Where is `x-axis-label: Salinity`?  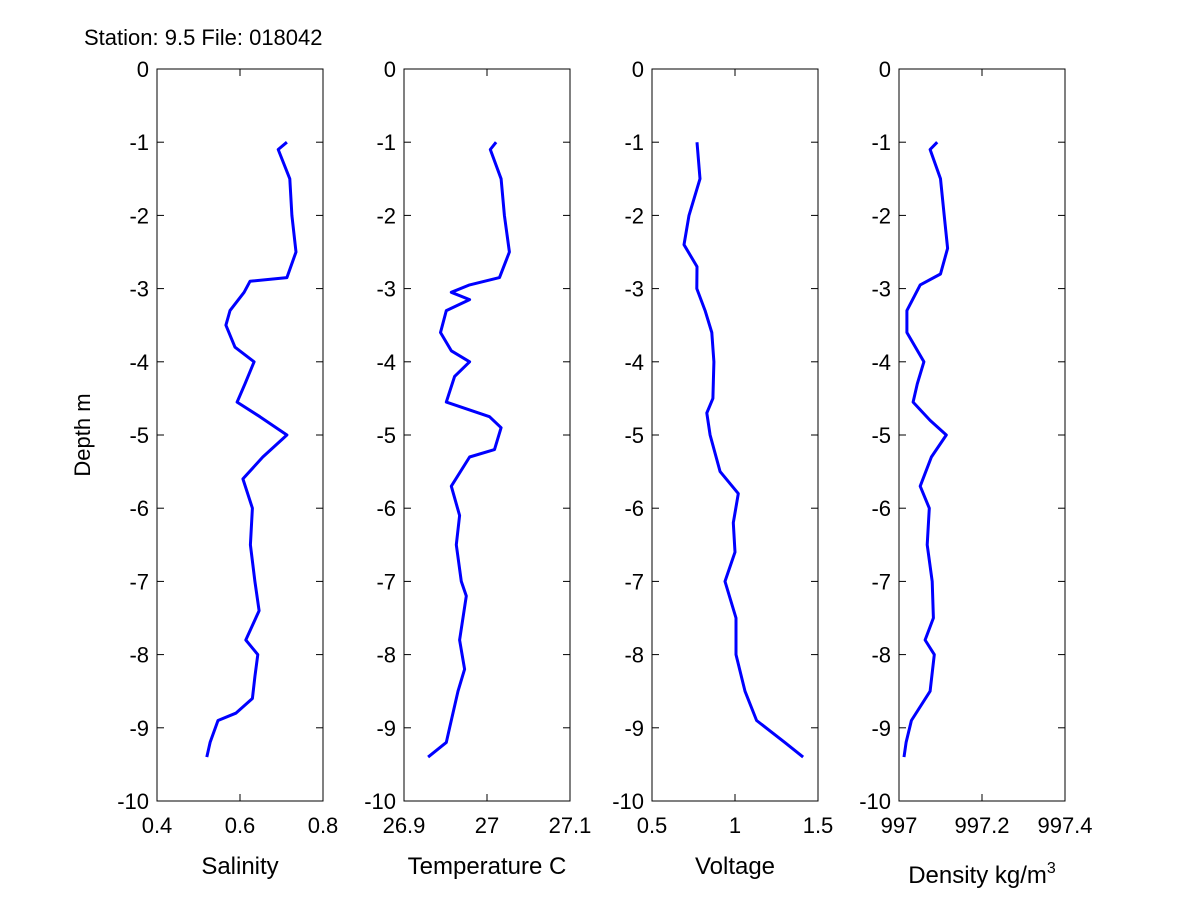
x-axis-label: Salinity is located at coordinates (239, 866).